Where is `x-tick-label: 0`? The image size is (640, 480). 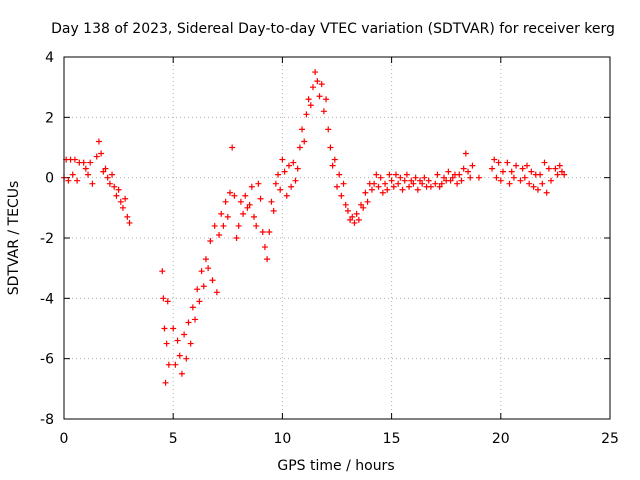
x-tick-label: 0 is located at coordinates (64, 439).